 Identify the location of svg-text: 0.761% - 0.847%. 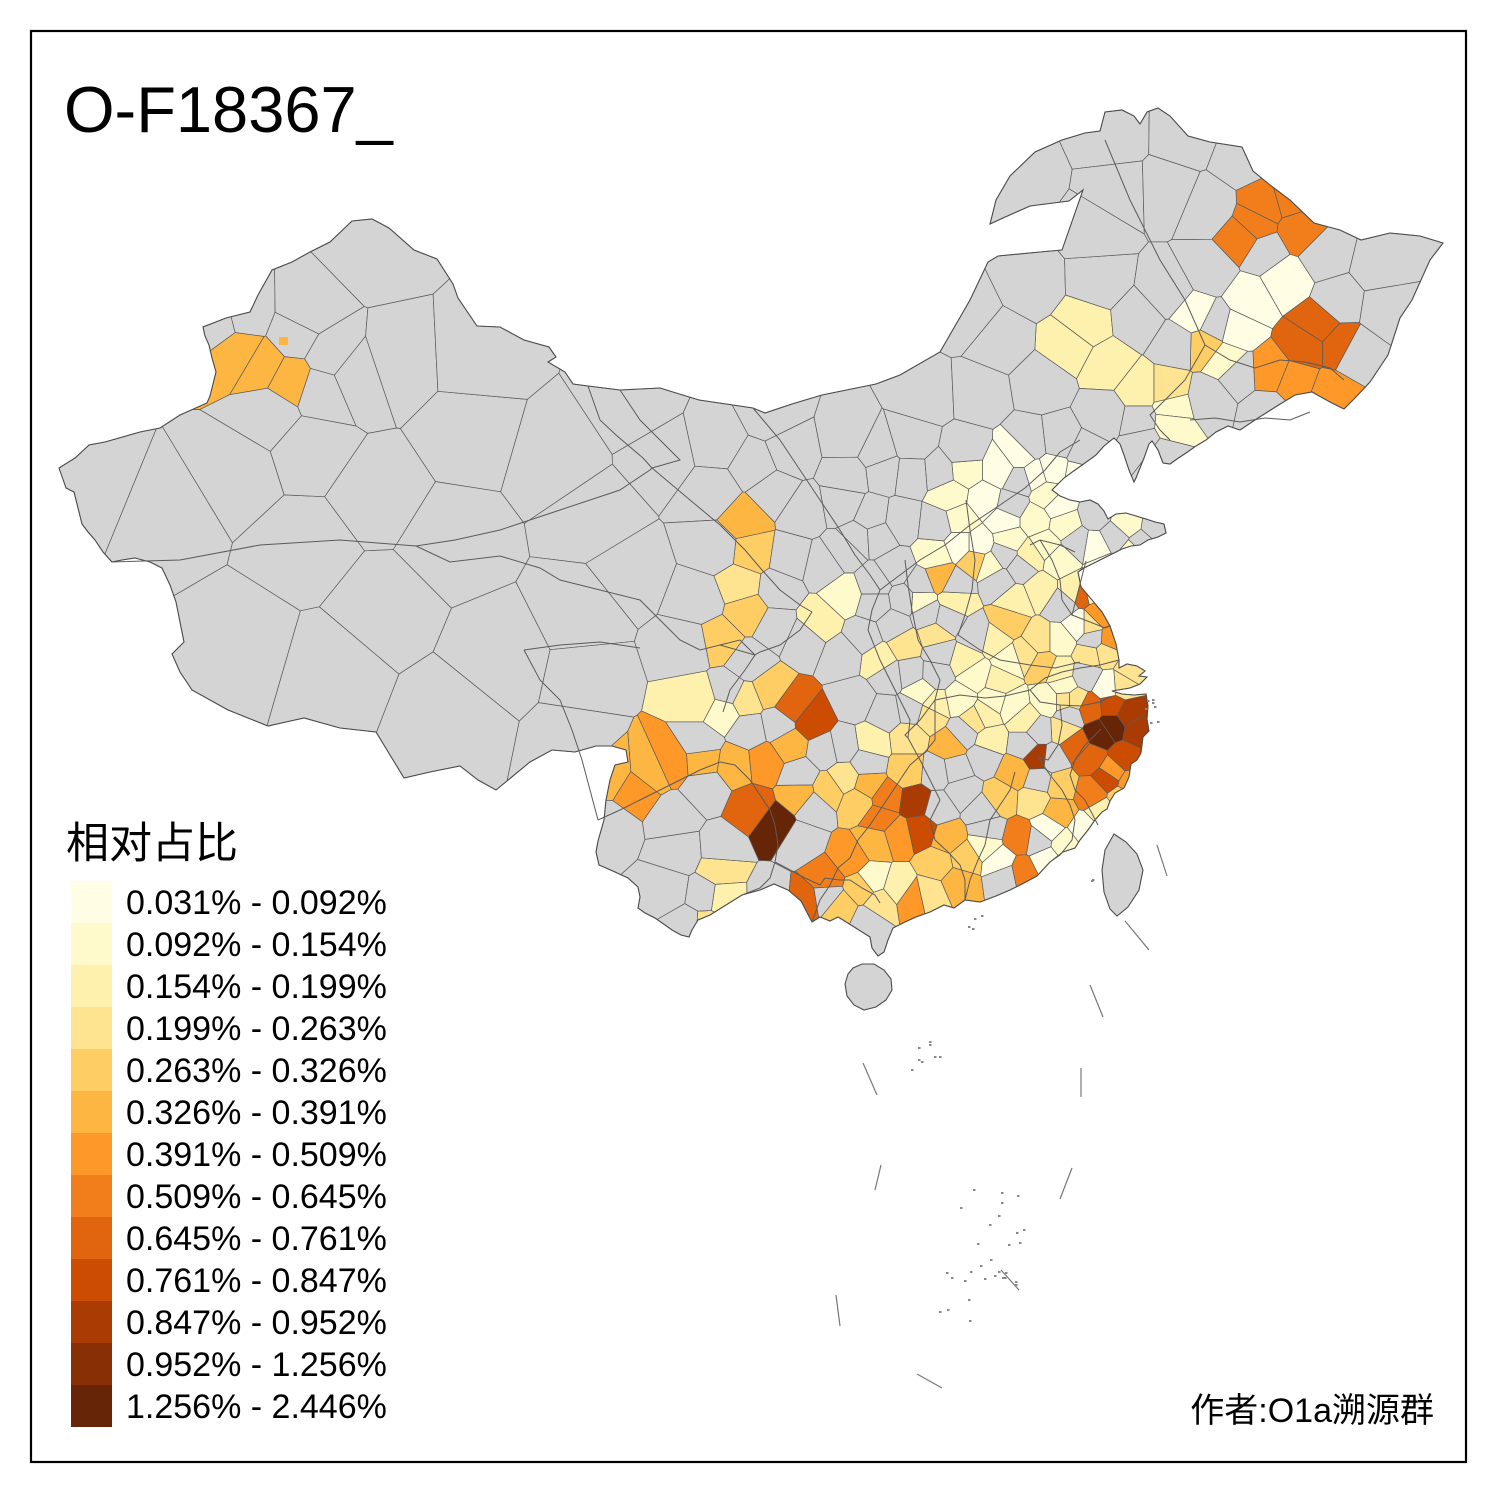
(256, 1281).